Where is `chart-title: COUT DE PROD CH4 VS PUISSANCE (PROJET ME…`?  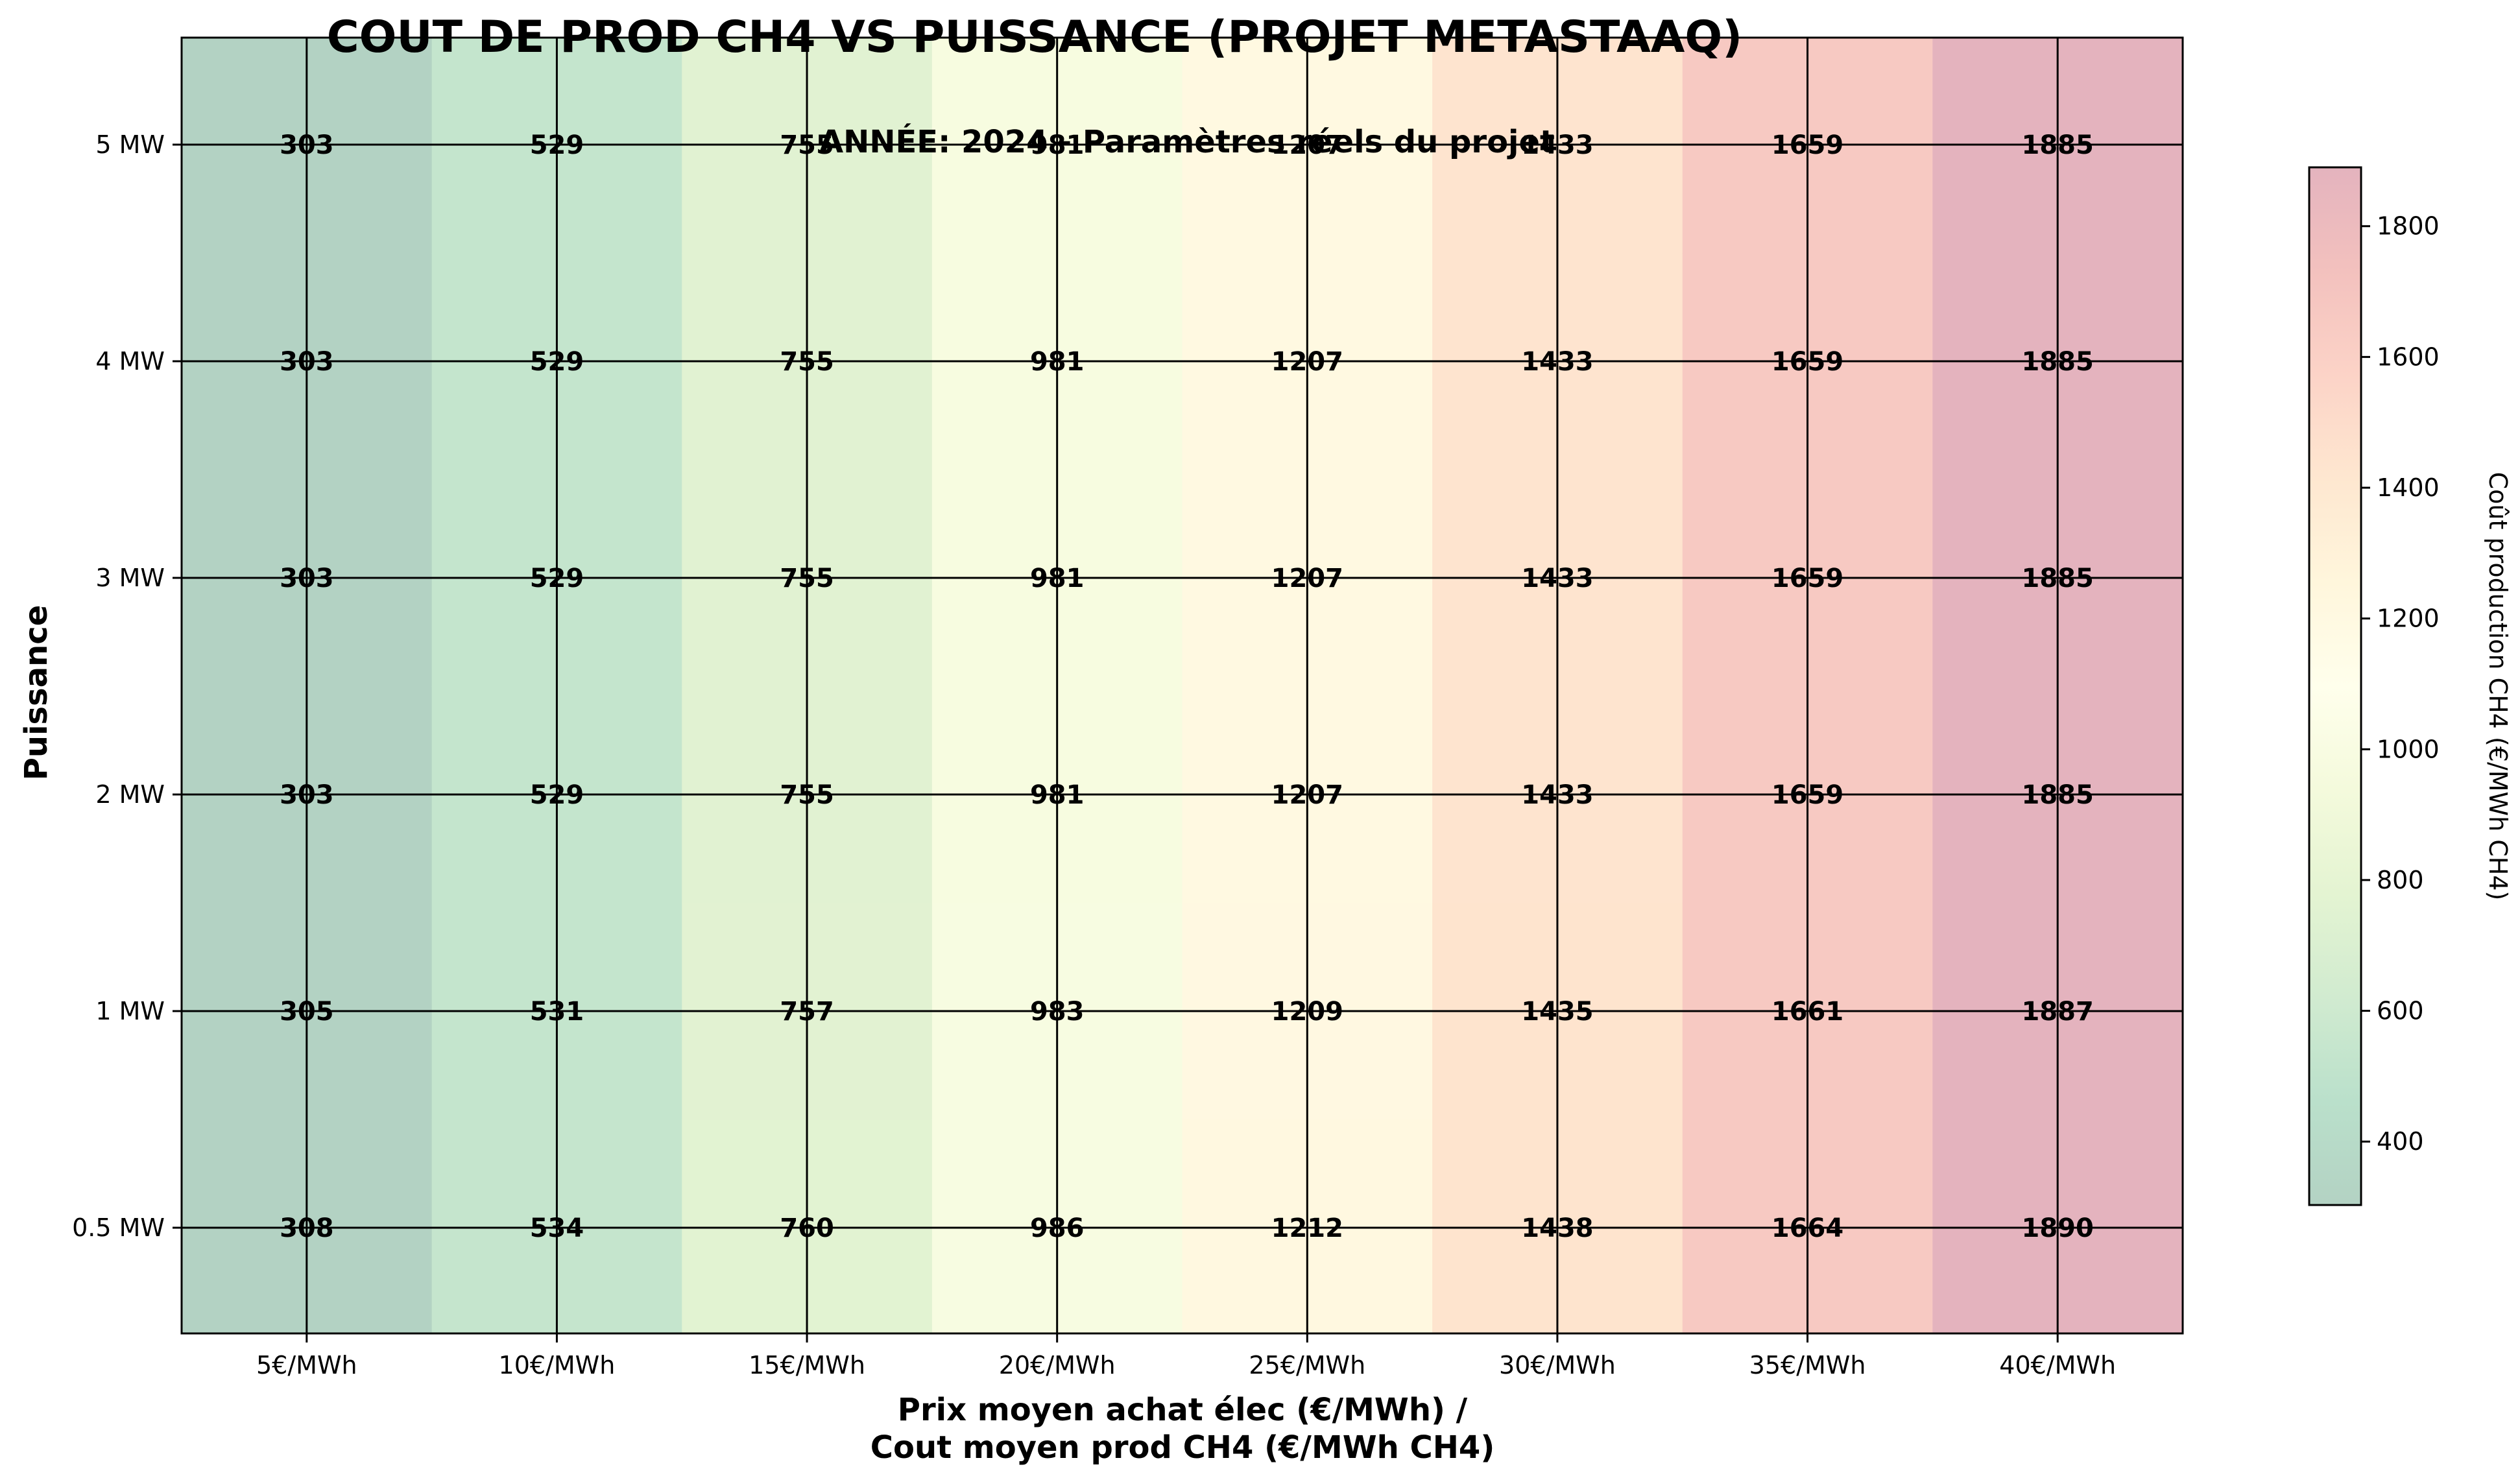 chart-title: COUT DE PROD CH4 VS PUISSANCE (PROJET ME… is located at coordinates (1035, 37).